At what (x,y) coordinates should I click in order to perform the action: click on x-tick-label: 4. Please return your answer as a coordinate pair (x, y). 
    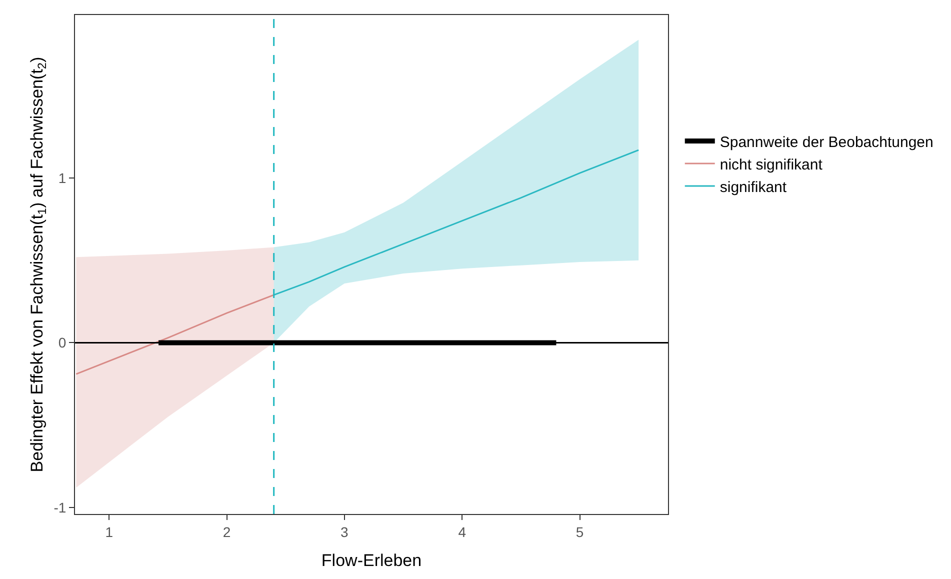
    Looking at the image, I should click on (462, 532).